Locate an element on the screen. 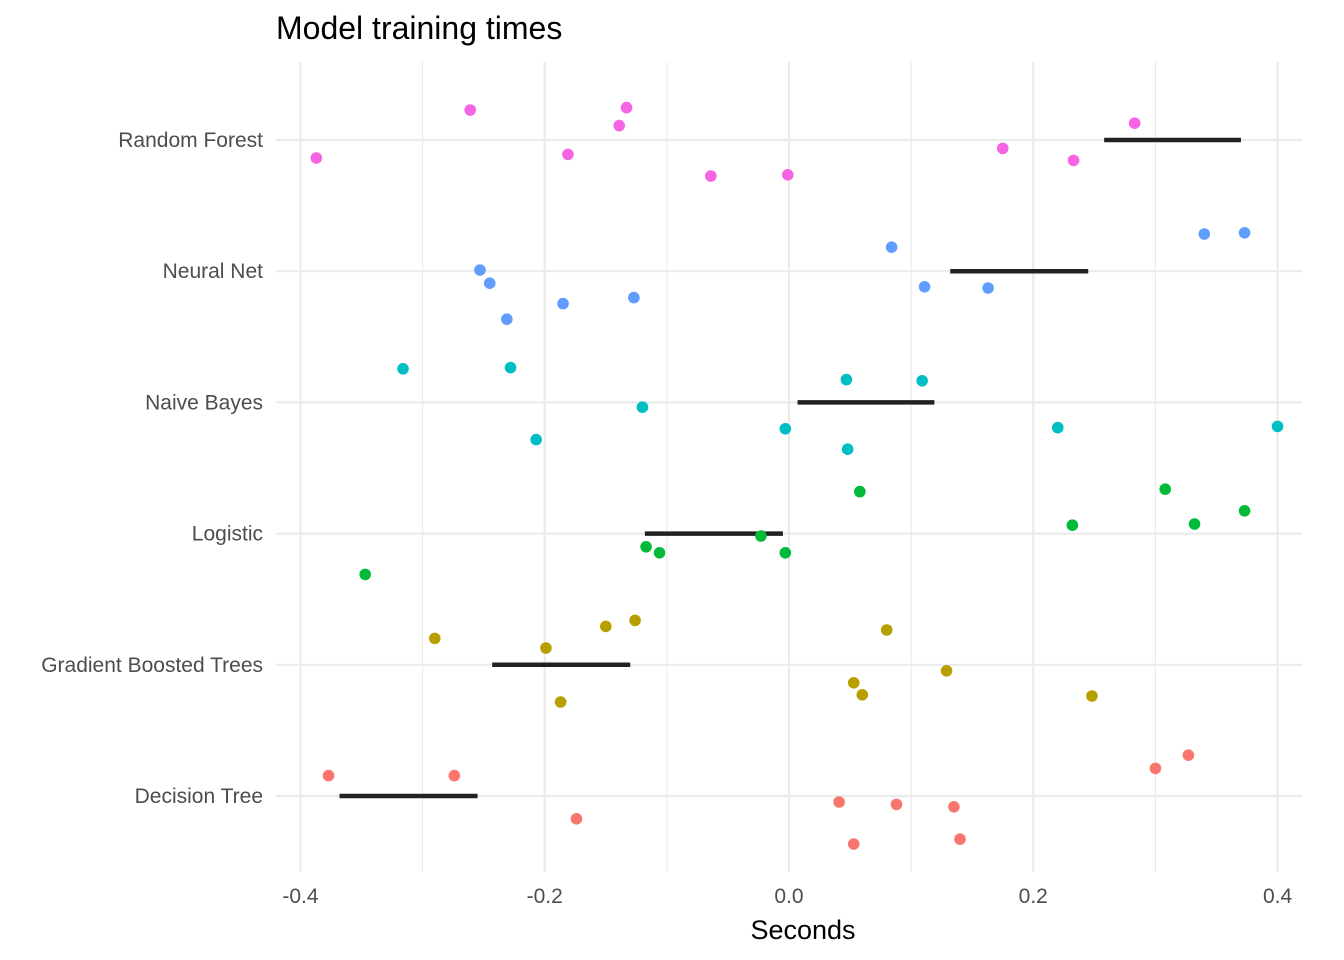 Image resolution: width=1344 pixels, height=960 pixels. y-tick-label: Naive Bayes is located at coordinates (204, 402).